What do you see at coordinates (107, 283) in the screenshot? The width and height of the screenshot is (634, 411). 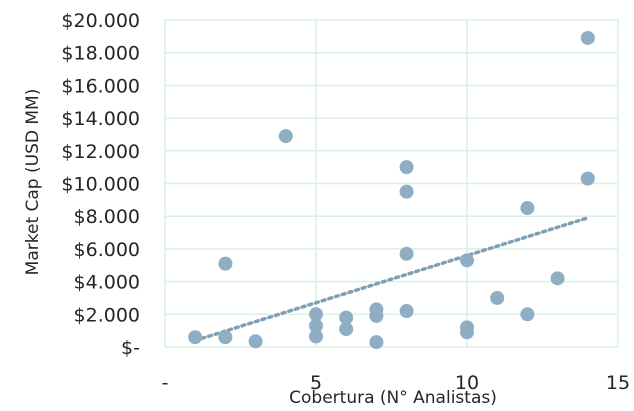 I see `y-tick-label: $4.000` at bounding box center [107, 283].